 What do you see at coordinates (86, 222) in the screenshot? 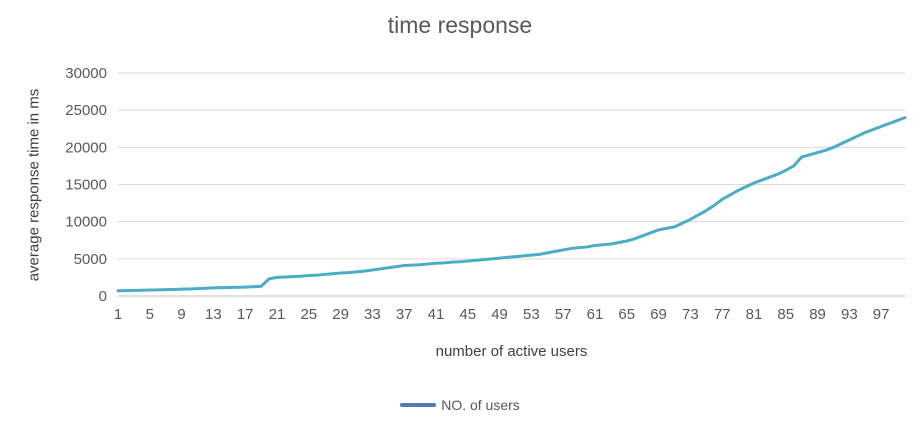
I see `y-tick-label: 10000` at bounding box center [86, 222].